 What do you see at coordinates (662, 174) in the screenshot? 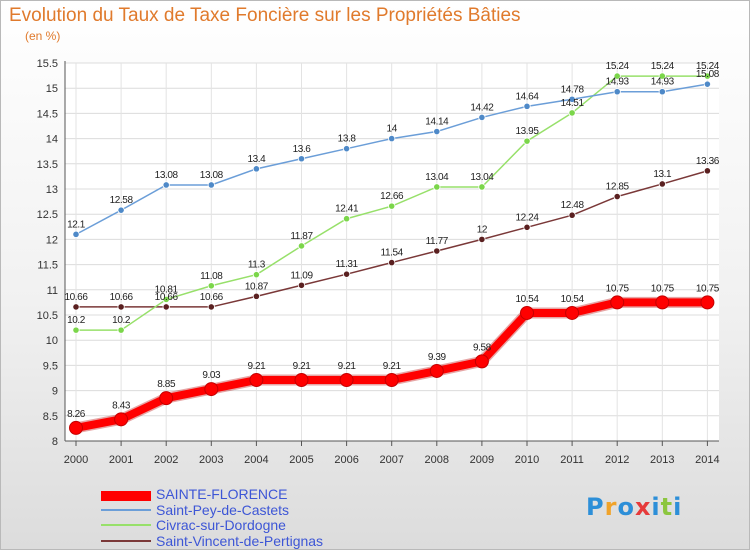
I see `data-label: 13.1` at bounding box center [662, 174].